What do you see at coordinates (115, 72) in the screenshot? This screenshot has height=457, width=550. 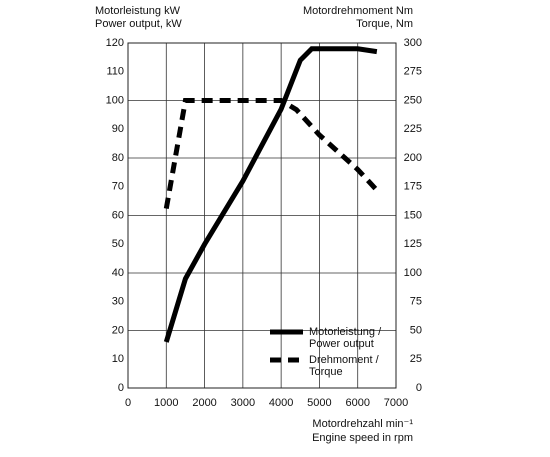 I see `y-tick-label: 110` at bounding box center [115, 72].